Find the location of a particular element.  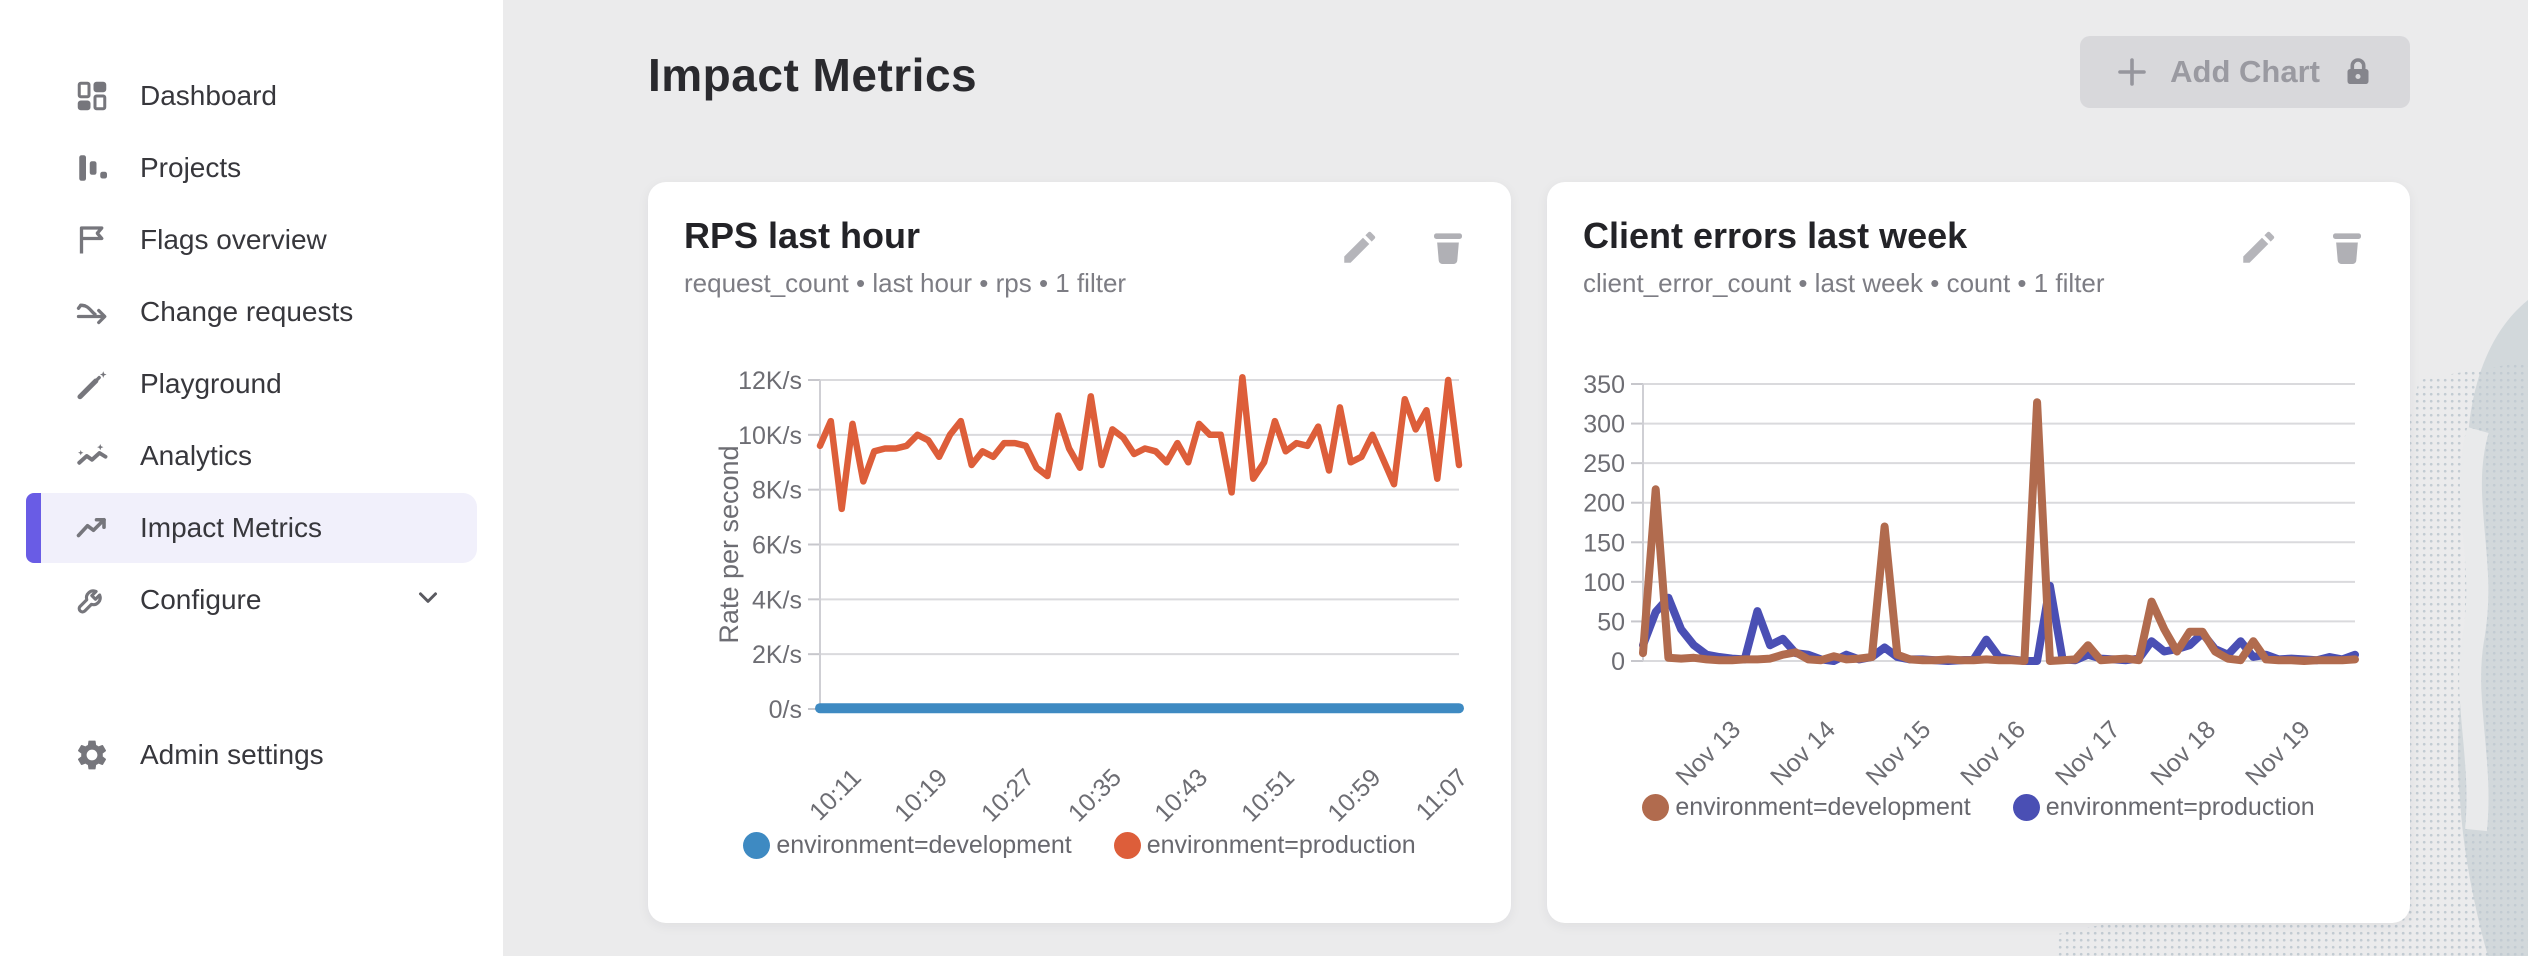

trend-up-icon is located at coordinates (92, 528).